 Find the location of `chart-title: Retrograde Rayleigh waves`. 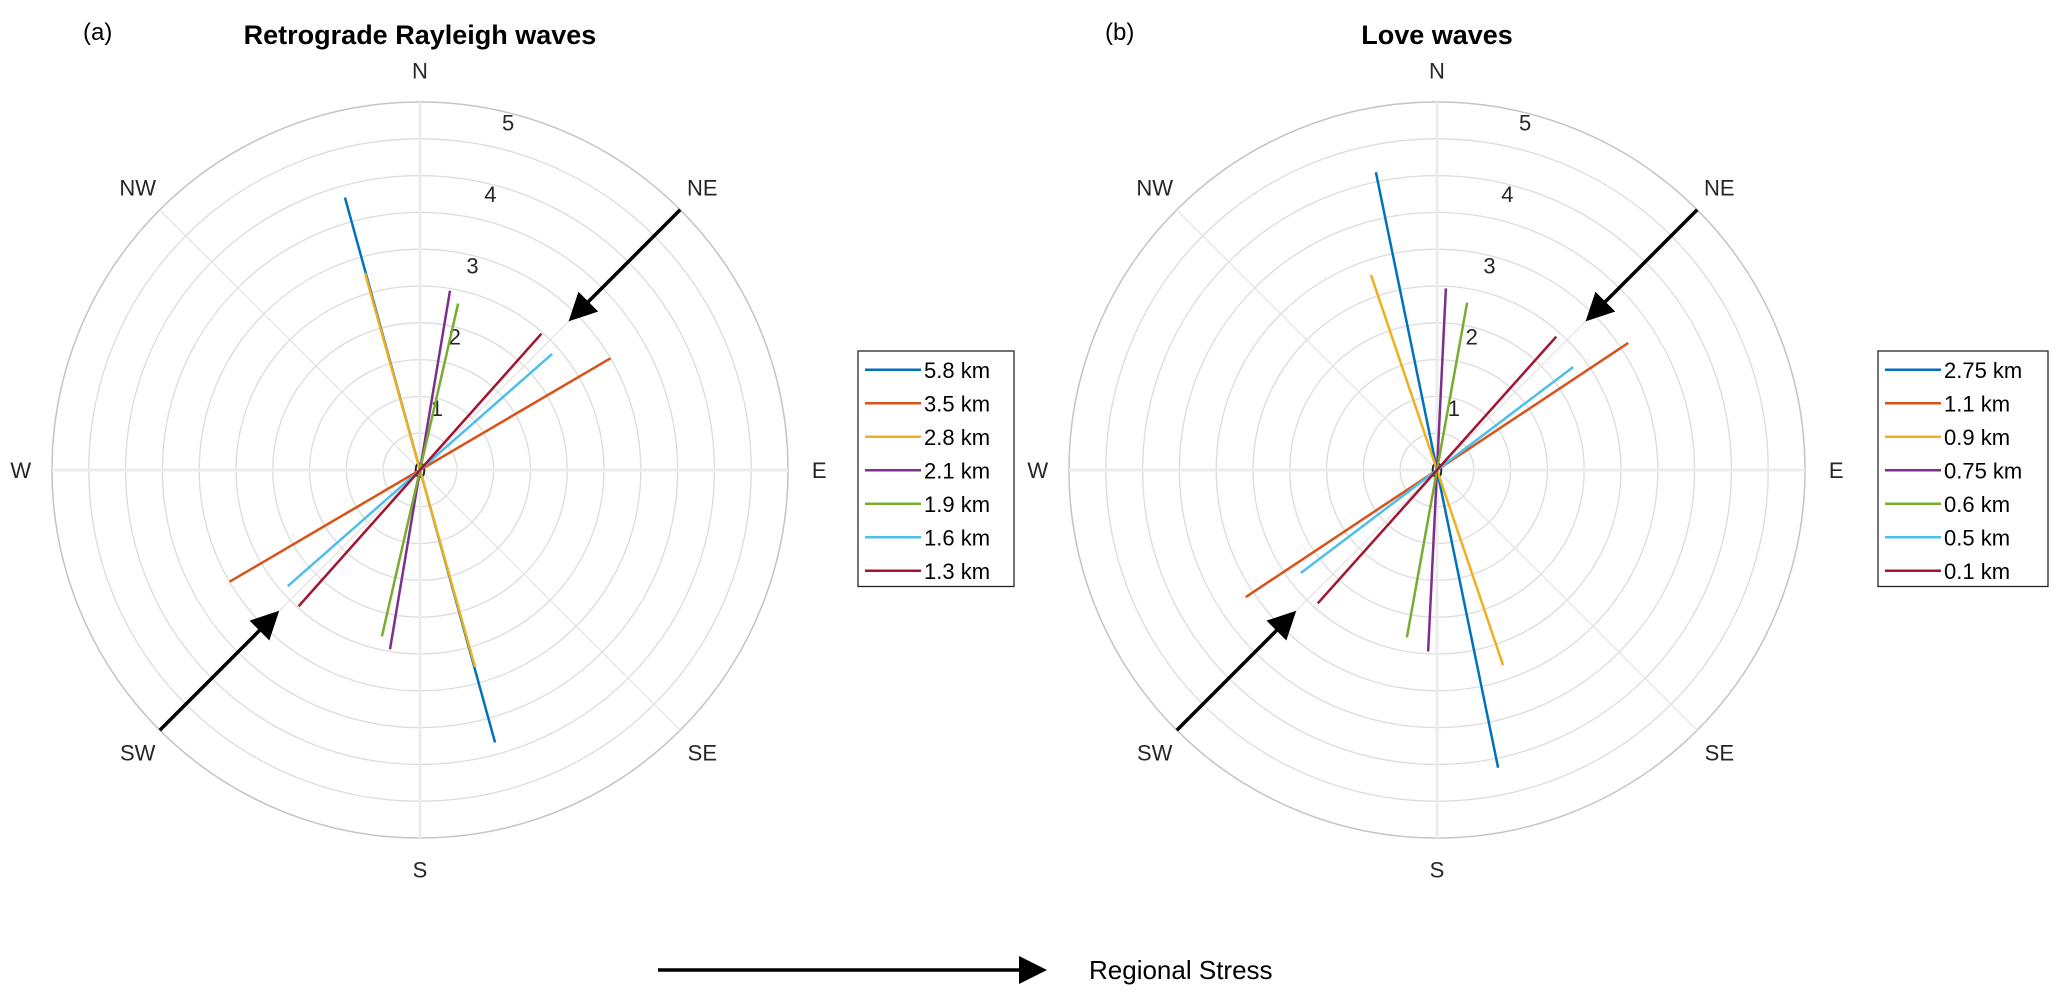

chart-title: Retrograde Rayleigh waves is located at coordinates (420, 35).